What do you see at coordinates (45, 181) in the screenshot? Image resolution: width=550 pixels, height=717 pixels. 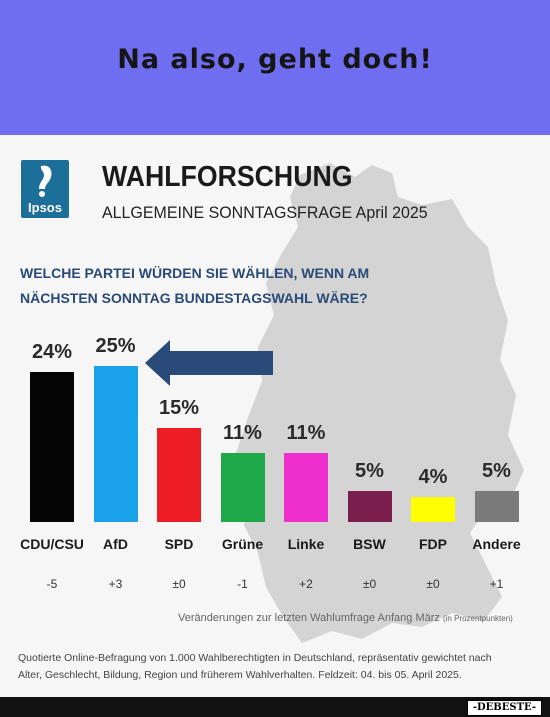 I see `ipsos-logo-icon` at bounding box center [45, 181].